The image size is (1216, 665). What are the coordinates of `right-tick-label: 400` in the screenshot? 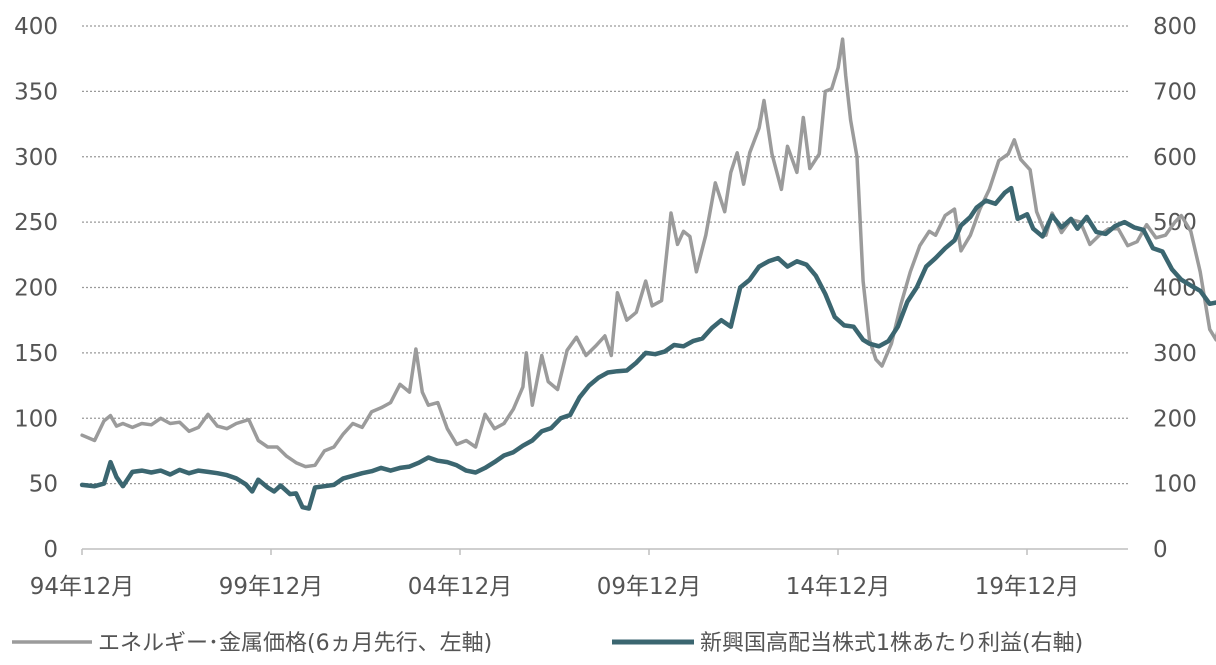 It's located at (1175, 289).